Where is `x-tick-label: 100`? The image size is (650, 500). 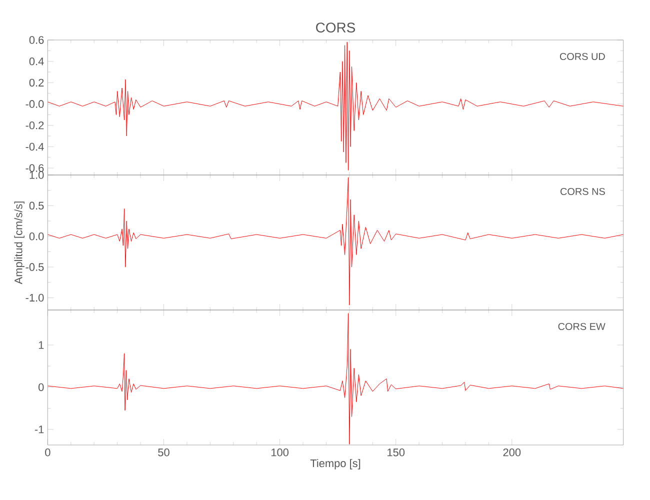
x-tick-label: 100 is located at coordinates (279, 452).